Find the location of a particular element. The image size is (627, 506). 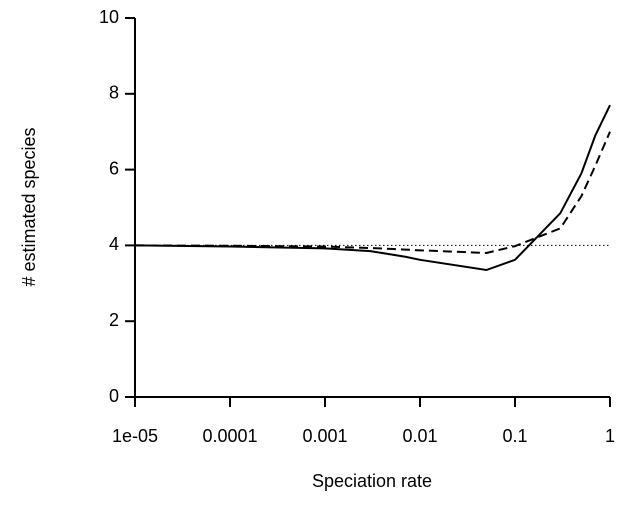

y-axis-label: # estimated species is located at coordinates (29, 206).